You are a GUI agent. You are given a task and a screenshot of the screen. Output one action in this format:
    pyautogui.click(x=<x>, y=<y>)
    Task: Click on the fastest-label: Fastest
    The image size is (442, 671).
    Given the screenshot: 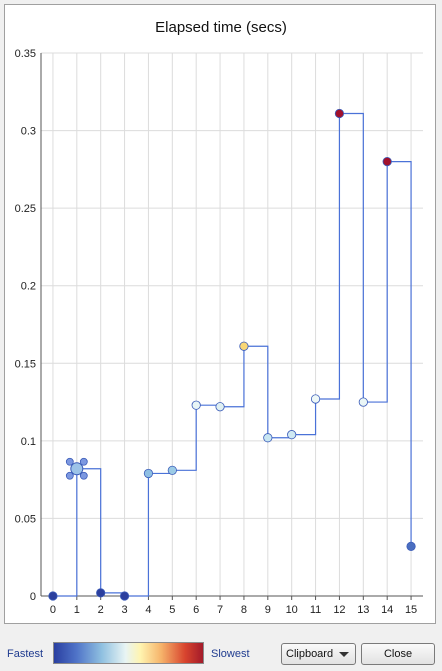 What is the action you would take?
    pyautogui.click(x=25, y=654)
    